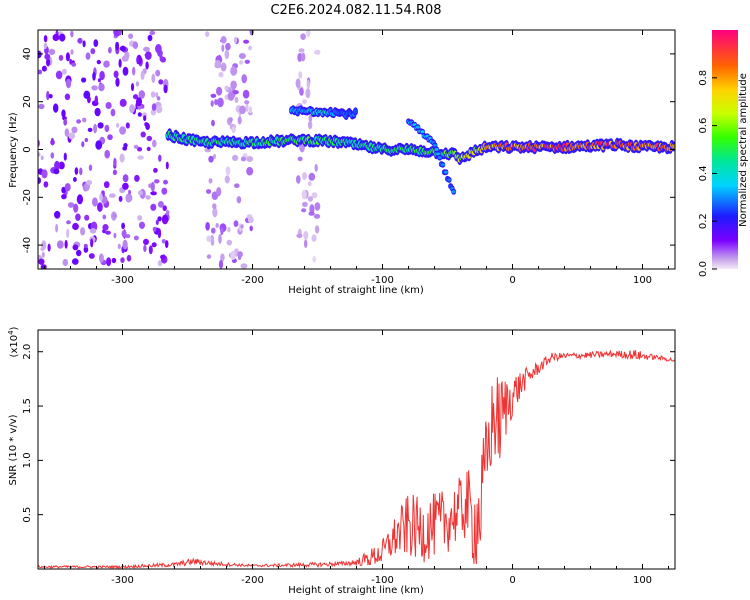 The image size is (750, 600). I want to click on snr-xtick-label: -300, so click(122, 580).